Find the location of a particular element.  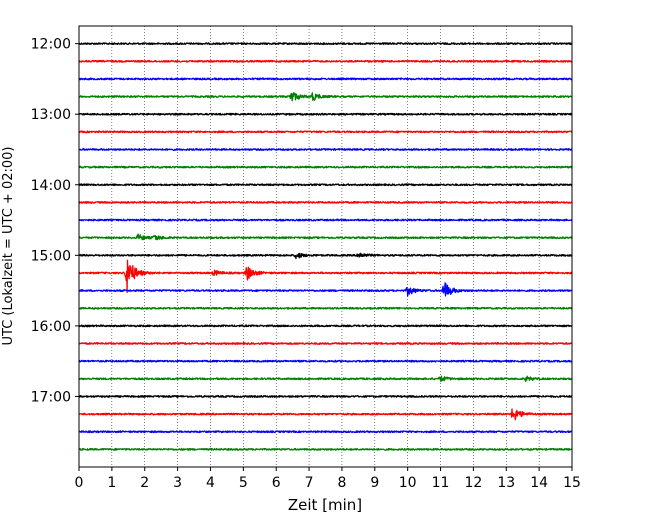

y-axis: 12:00 13:00 14:00 15:00 16:00 17:00 is located at coordinates (55, 221).